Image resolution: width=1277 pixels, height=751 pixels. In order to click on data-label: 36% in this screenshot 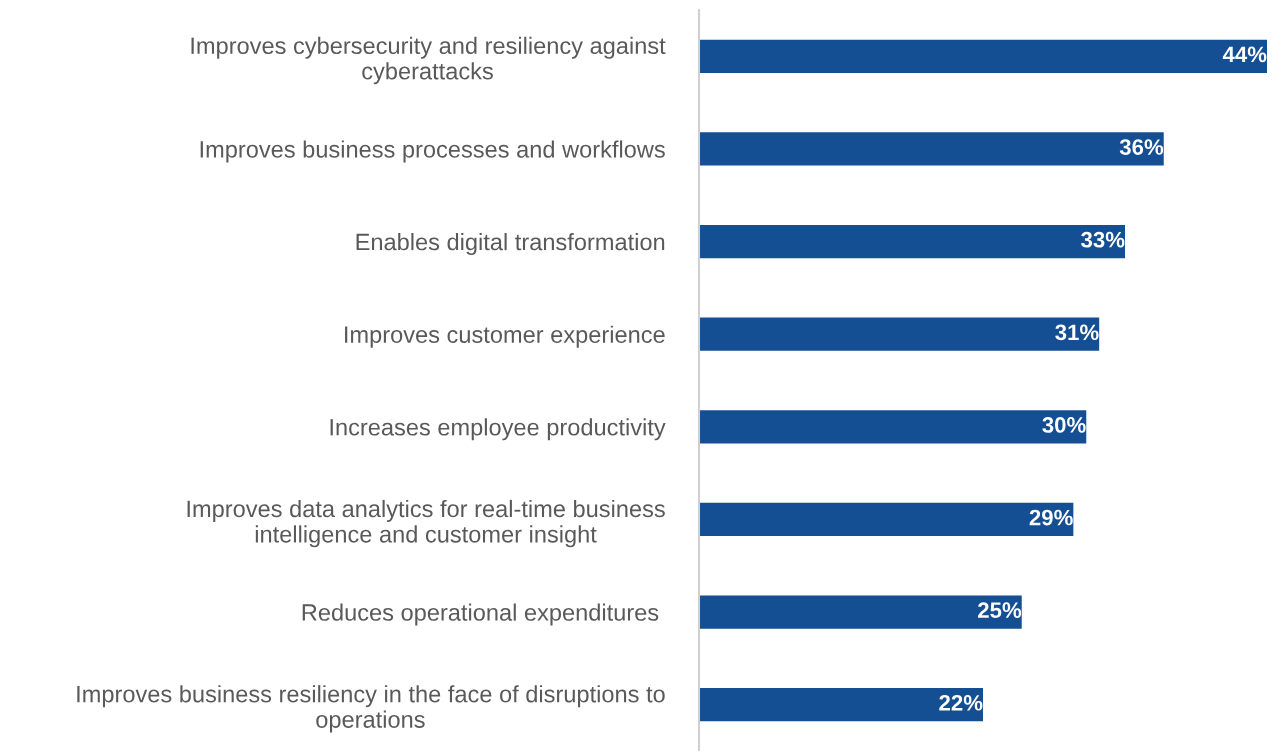, I will do `click(1141, 147)`.